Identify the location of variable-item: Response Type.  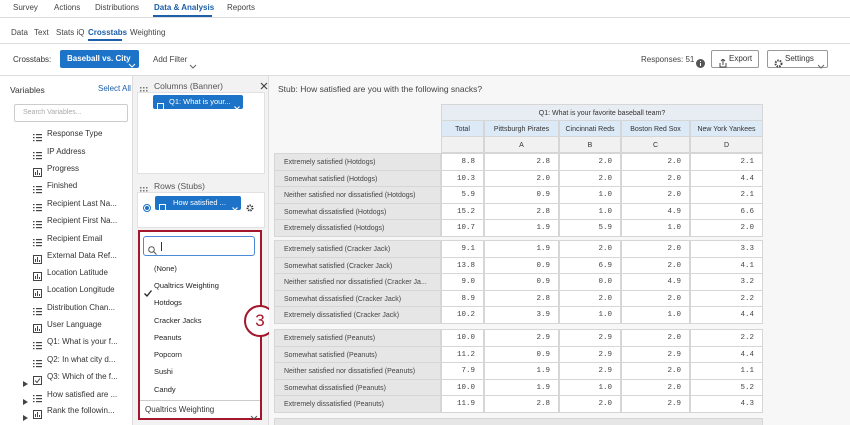
(75, 133).